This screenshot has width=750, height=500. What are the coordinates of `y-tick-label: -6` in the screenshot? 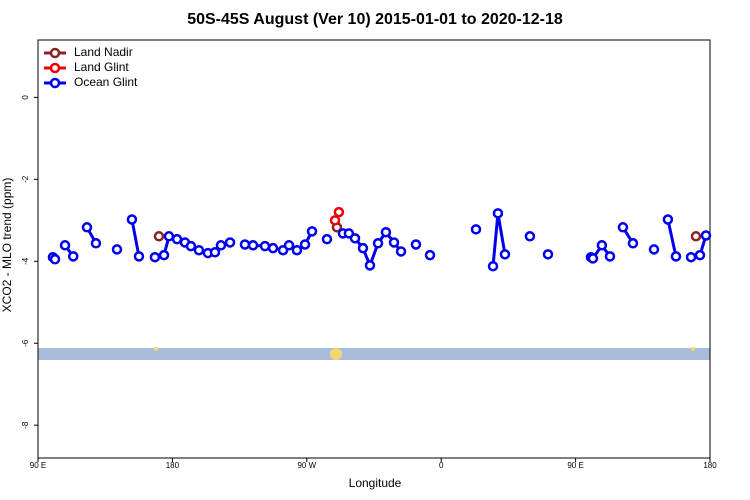 It's located at (25, 343).